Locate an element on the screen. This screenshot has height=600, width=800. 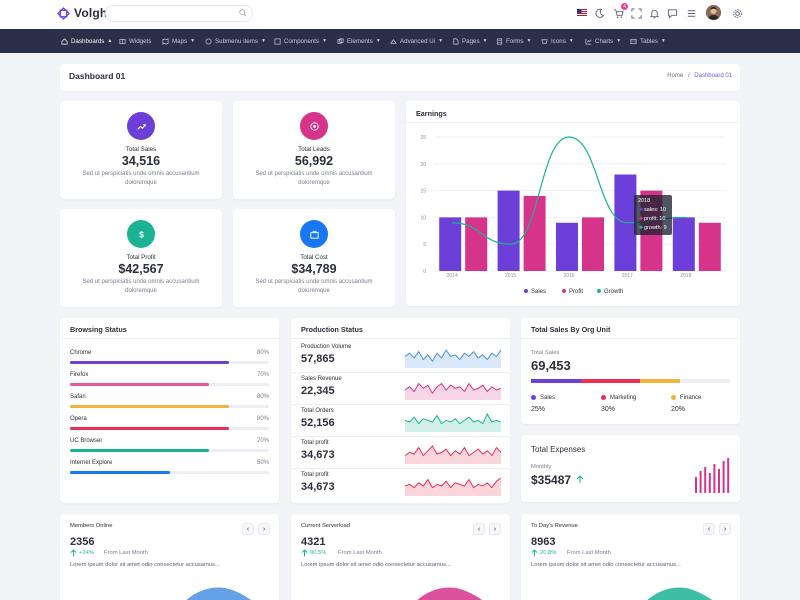
cart-count-badge: 4 is located at coordinates (624, 6).